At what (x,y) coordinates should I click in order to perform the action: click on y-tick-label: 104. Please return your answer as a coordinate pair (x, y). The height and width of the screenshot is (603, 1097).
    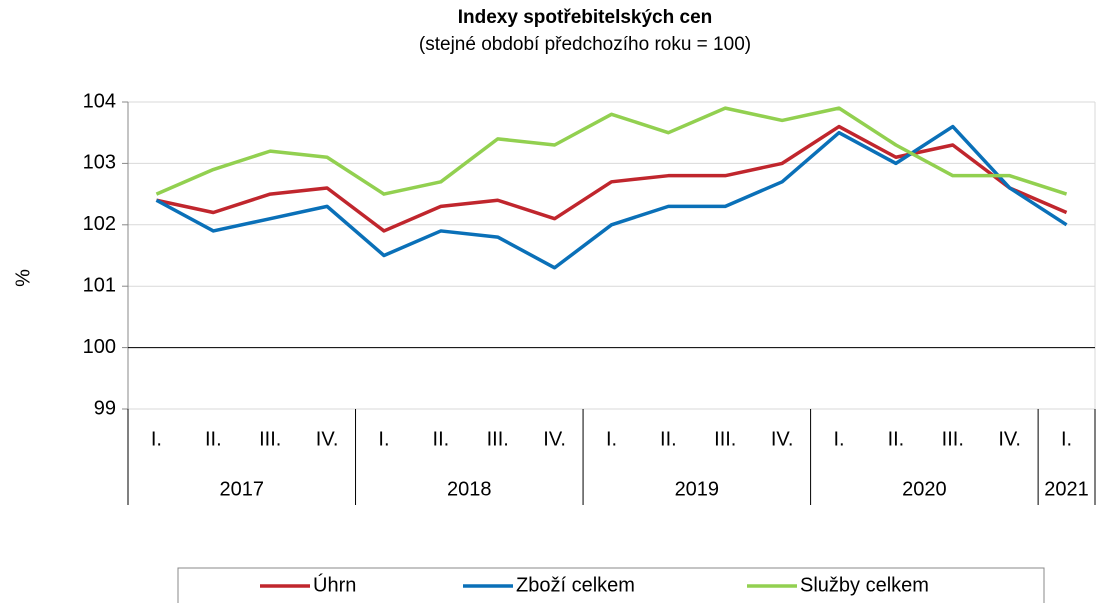
    Looking at the image, I should click on (99, 101).